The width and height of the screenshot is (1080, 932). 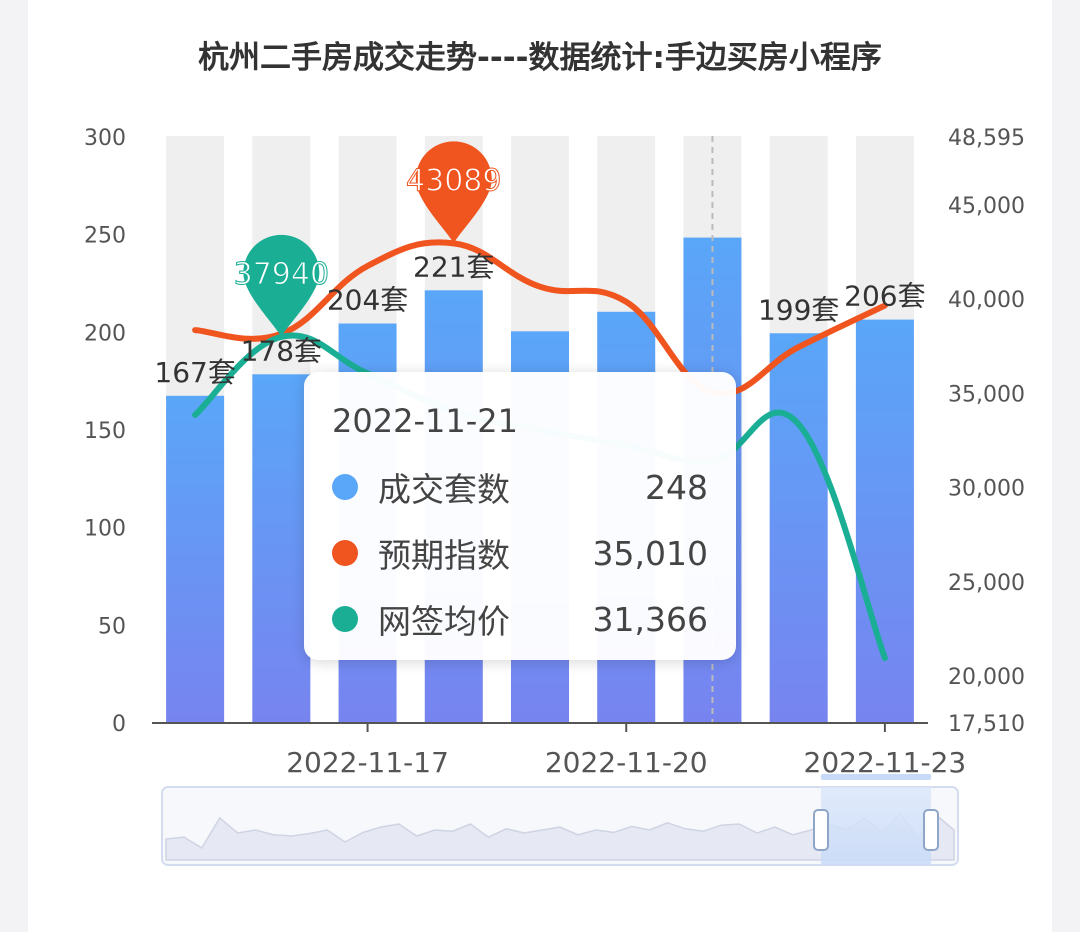 What do you see at coordinates (105, 529) in the screenshot?
I see `y-left-tick-label: 100` at bounding box center [105, 529].